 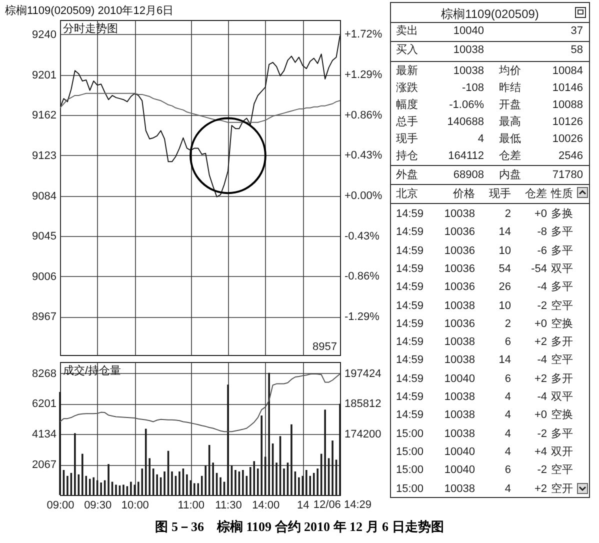 I want to click on text: 幅度, so click(x=407, y=105).